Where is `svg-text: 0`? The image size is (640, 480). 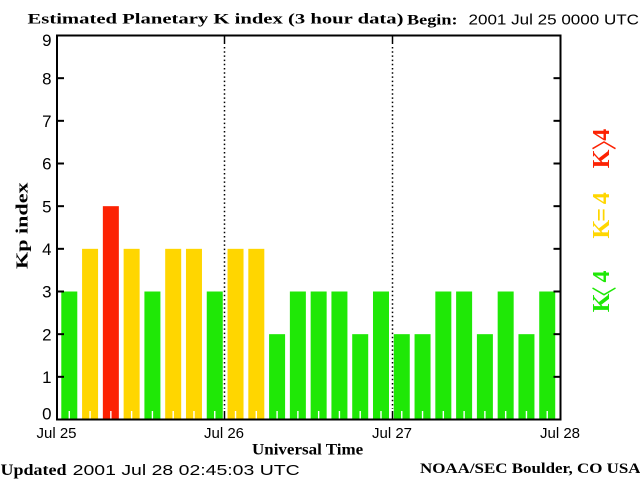
svg-text: 0 is located at coordinates (46, 414).